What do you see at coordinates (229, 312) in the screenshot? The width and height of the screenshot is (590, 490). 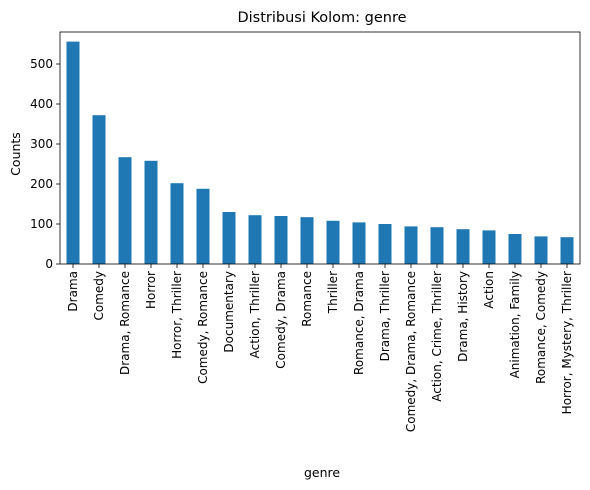 I see `x-tick-label-6: Documentary` at bounding box center [229, 312].